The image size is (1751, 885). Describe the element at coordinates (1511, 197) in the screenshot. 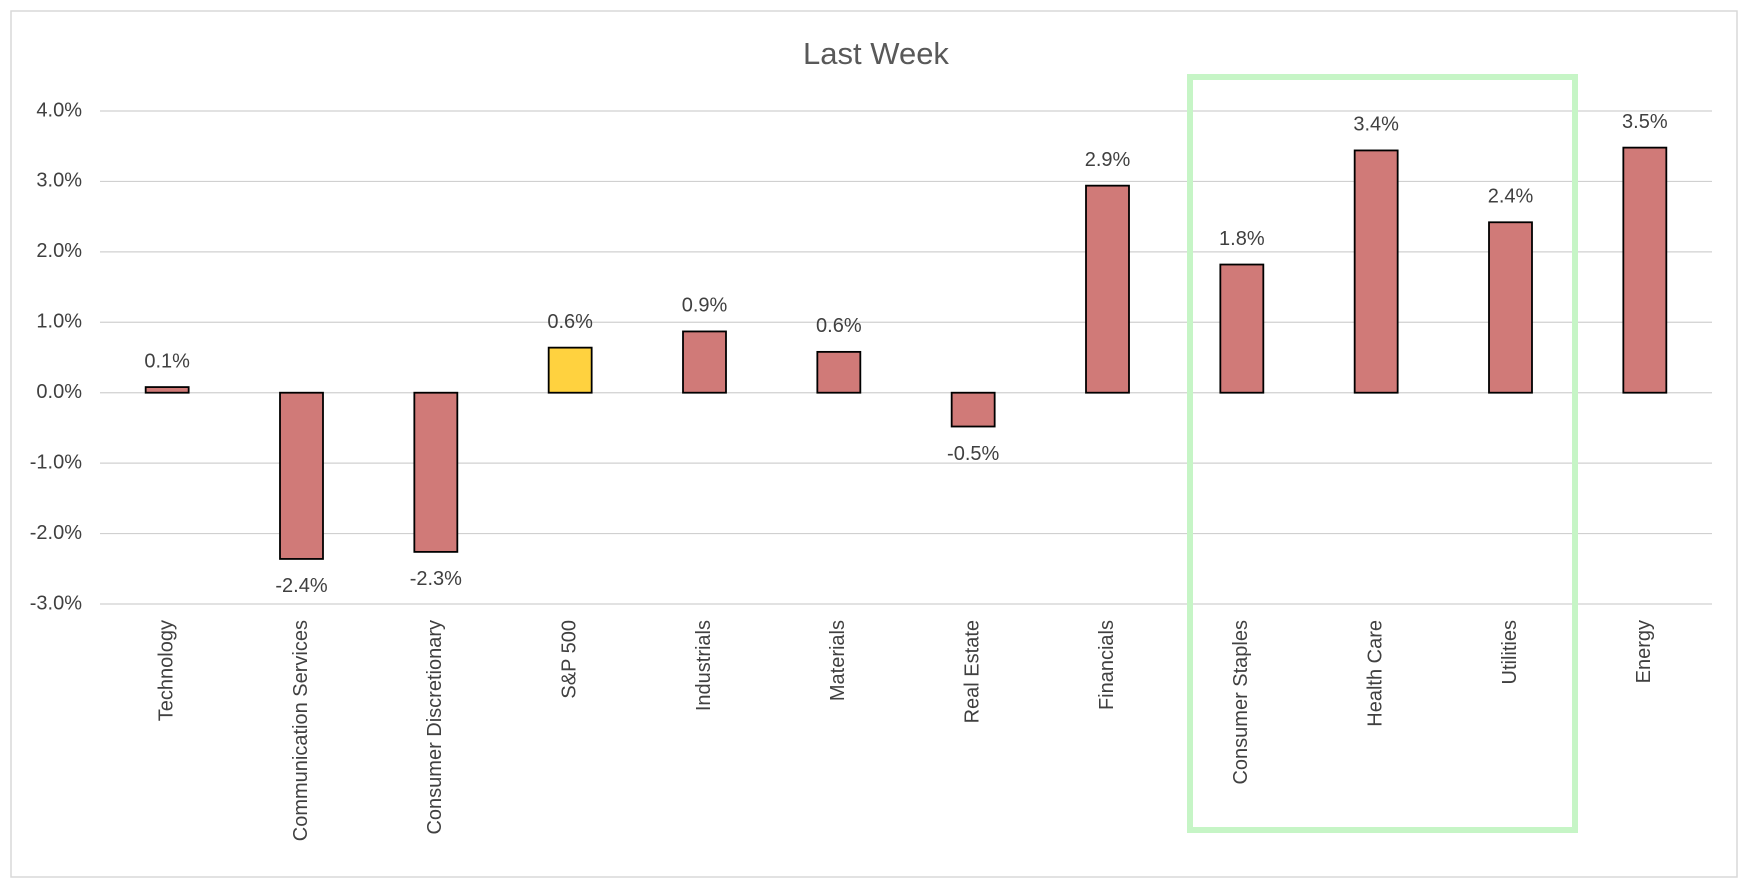

I see `data-label: 2.4%` at that location.